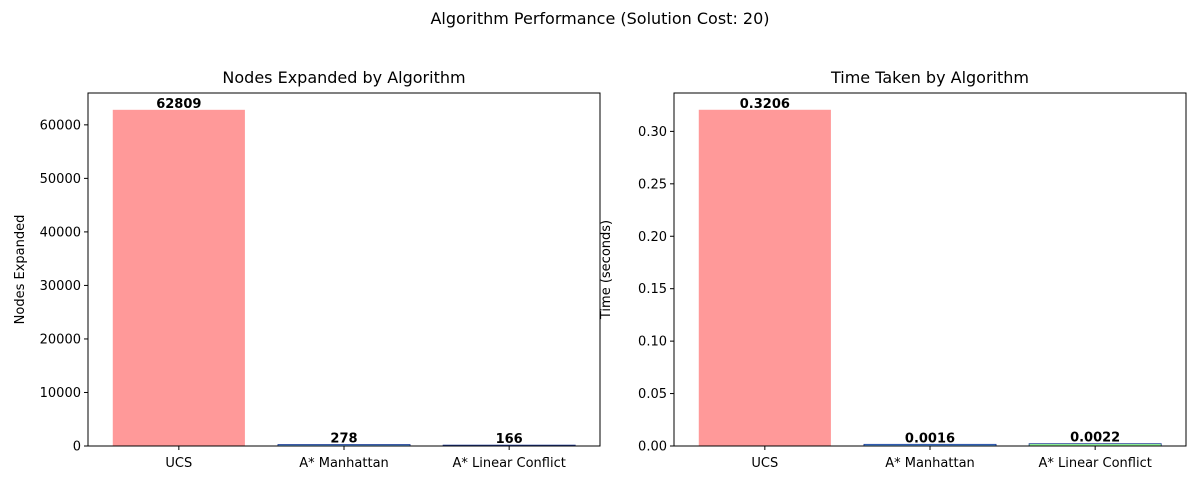  What do you see at coordinates (652, 394) in the screenshot?
I see `y-tick-label: 0.05` at bounding box center [652, 394].